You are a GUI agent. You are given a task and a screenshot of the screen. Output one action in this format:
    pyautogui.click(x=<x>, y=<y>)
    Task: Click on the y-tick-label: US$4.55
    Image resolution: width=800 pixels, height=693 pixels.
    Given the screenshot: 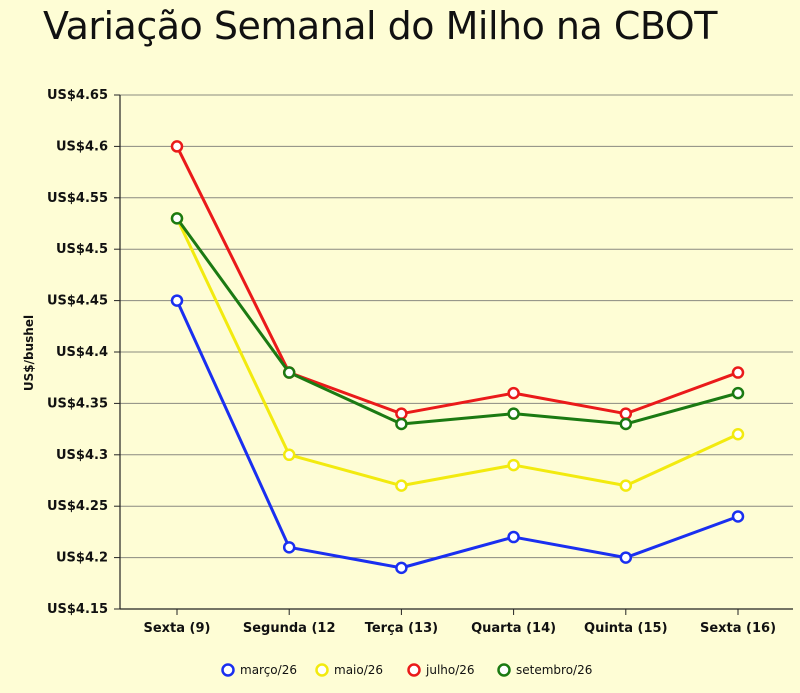 What is the action you would take?
    pyautogui.click(x=77, y=198)
    